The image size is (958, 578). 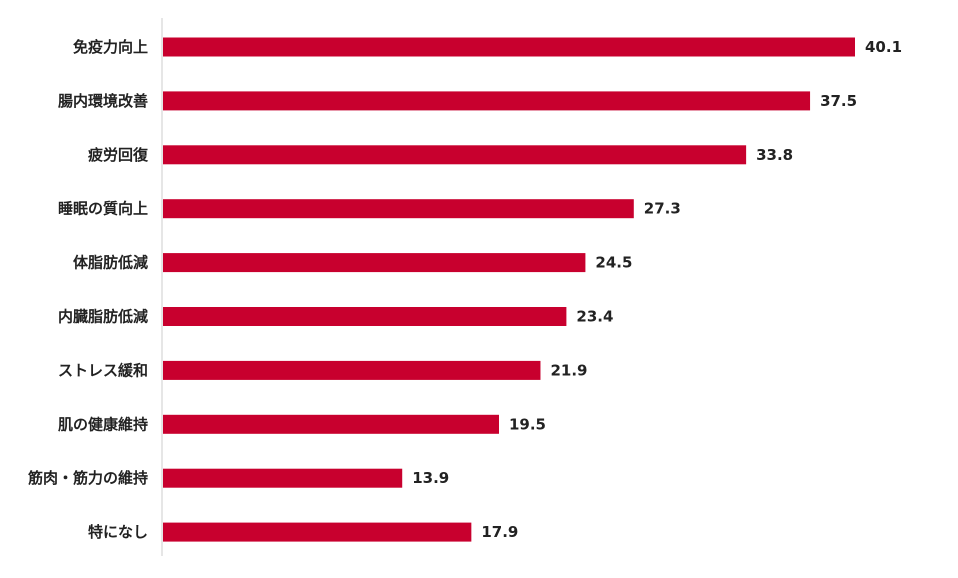 I want to click on category-label: ストレス緩和, so click(x=103, y=370).